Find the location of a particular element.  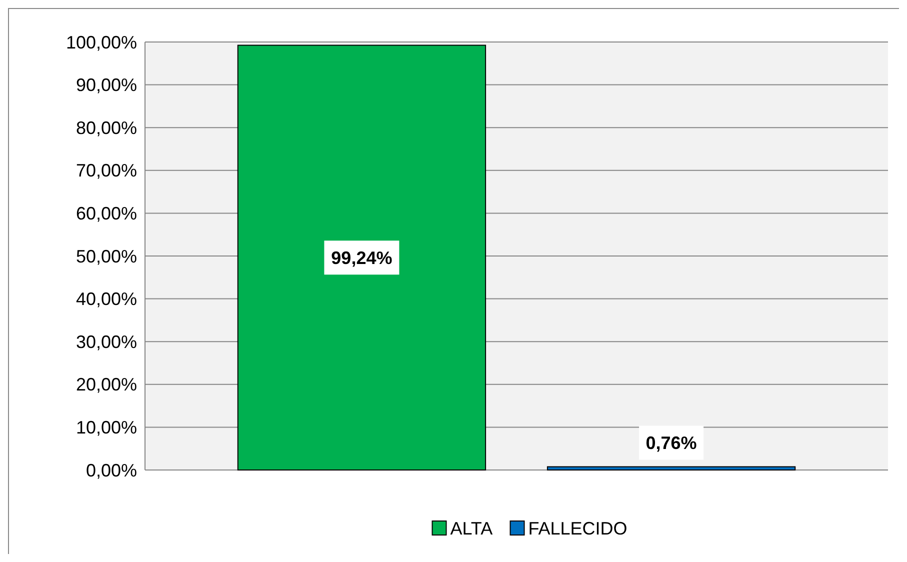

y-tick-label: 10,00% is located at coordinates (106, 428).